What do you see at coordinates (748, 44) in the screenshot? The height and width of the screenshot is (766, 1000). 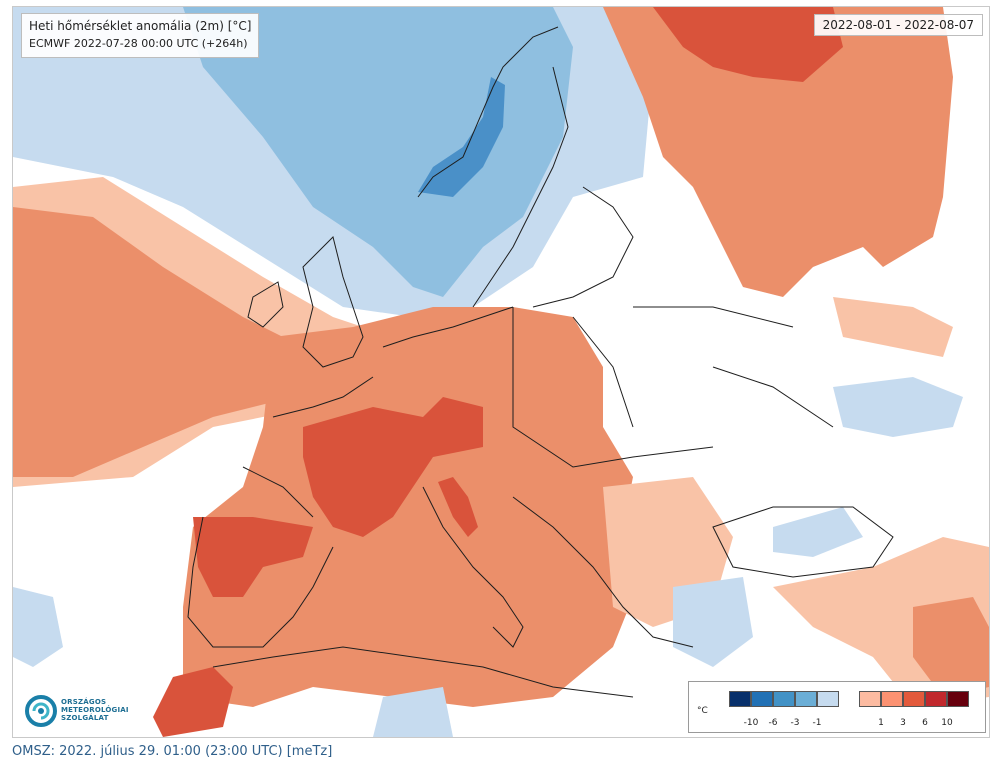 I see `warm-anomaly-russia-core` at bounding box center [748, 44].